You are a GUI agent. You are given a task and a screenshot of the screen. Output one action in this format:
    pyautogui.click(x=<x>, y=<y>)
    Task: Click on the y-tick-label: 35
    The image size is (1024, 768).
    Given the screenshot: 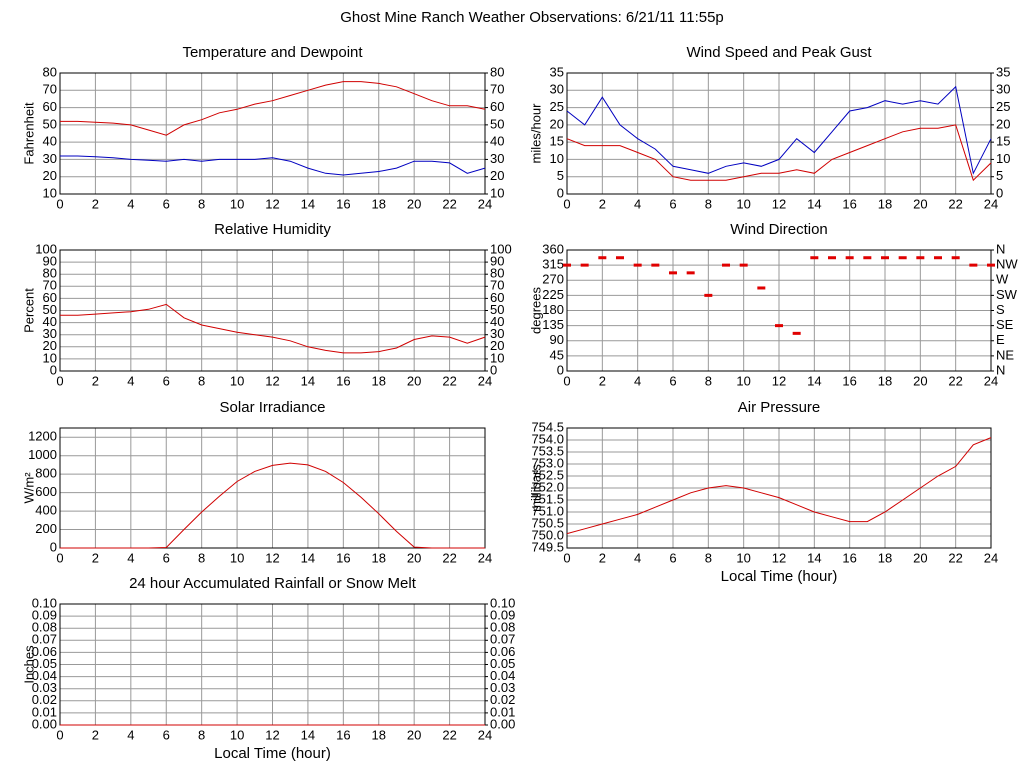 What is the action you would take?
    pyautogui.click(x=557, y=71)
    